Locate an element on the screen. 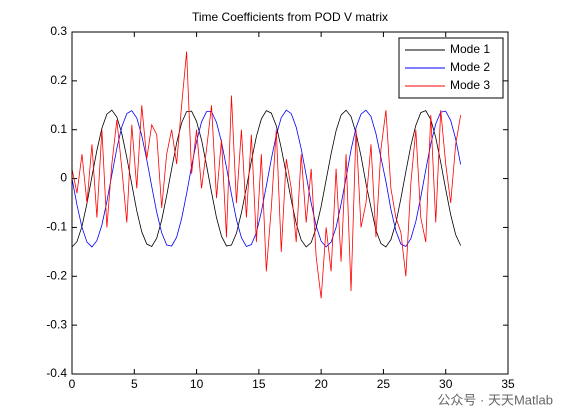 The height and width of the screenshot is (420, 561). y-tick-label: -0.3 is located at coordinates (56, 324).